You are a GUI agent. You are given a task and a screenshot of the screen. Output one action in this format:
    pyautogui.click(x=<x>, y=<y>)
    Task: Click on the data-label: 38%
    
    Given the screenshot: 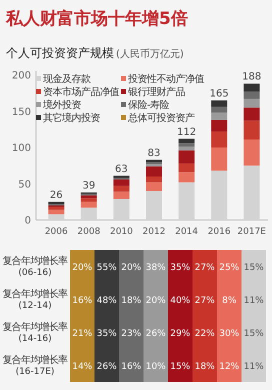 What is the action you would take?
    pyautogui.click(x=156, y=268)
    